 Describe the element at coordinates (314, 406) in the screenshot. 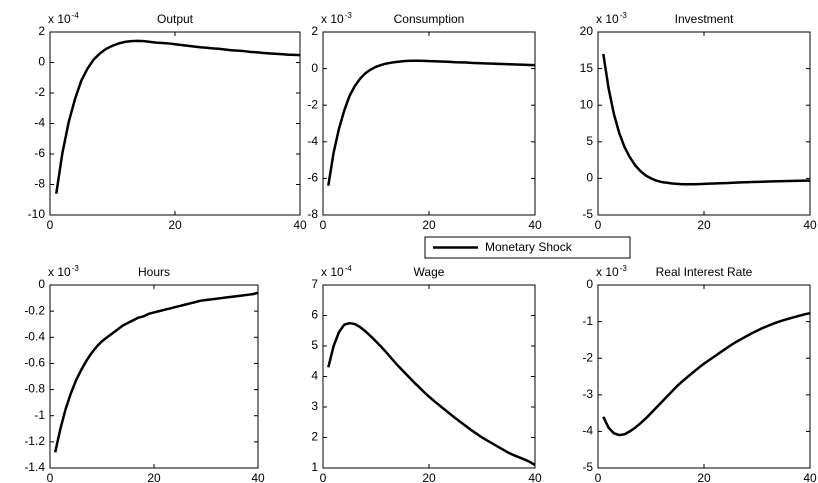

I see `y-tick-label: 3` at that location.